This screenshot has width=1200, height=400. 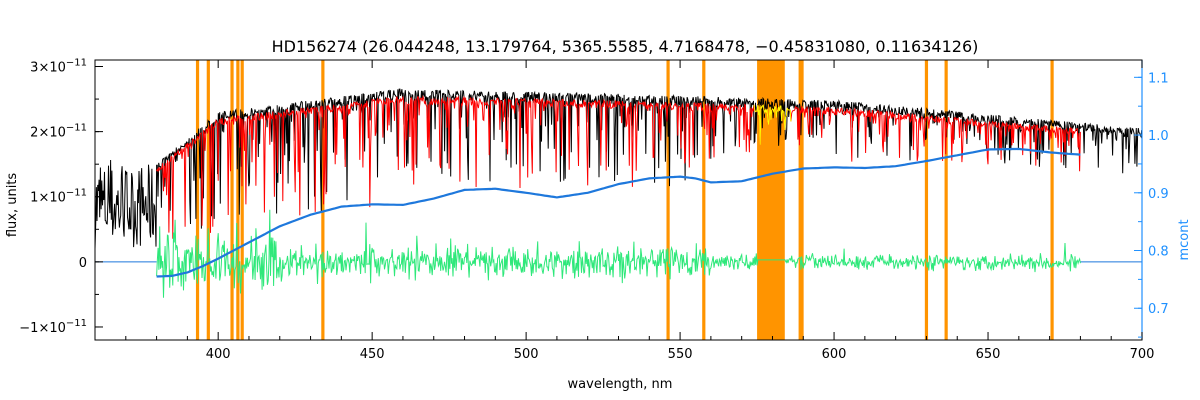 I want to click on y2-tick-label: 0.9, so click(x=1158, y=194).